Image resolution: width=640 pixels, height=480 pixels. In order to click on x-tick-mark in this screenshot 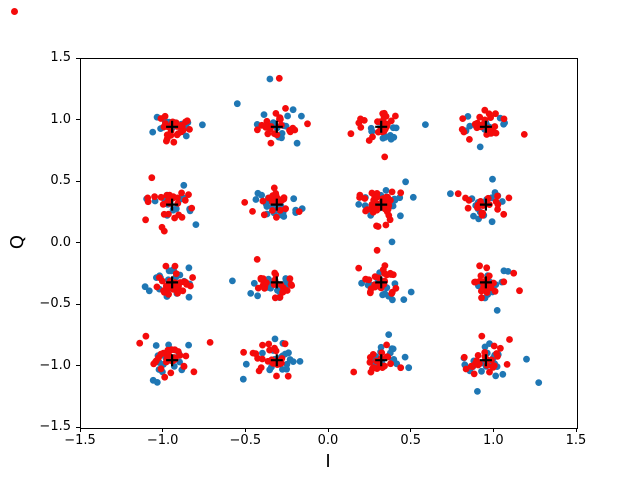, I will do `click(493, 430)`.